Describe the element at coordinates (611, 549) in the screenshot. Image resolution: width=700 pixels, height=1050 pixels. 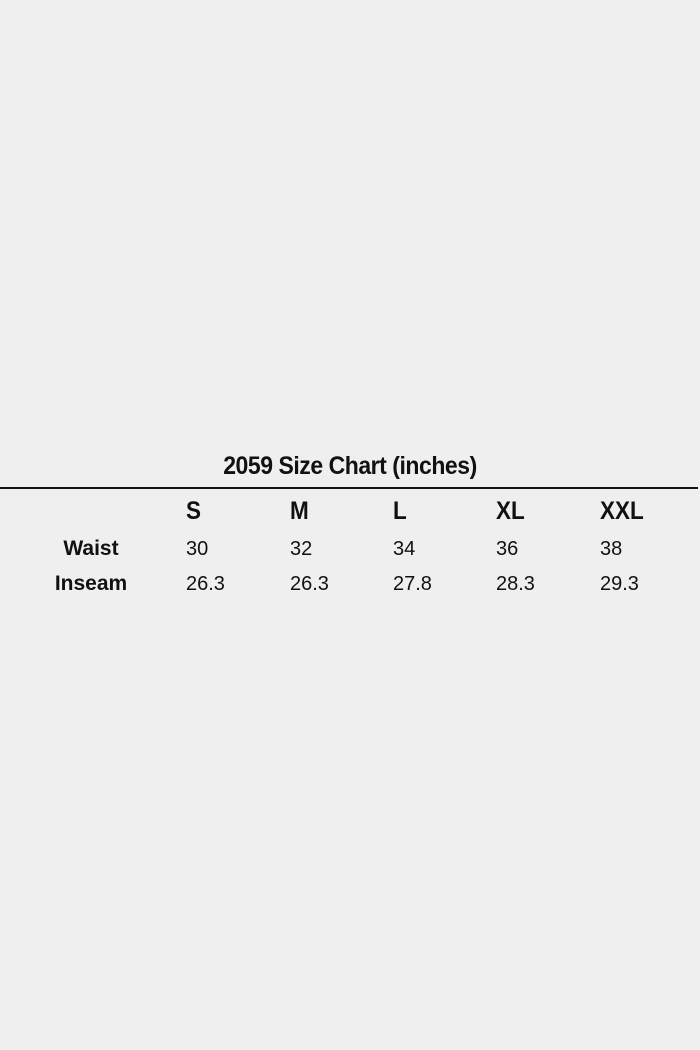
I see `table-cell: 38` at that location.